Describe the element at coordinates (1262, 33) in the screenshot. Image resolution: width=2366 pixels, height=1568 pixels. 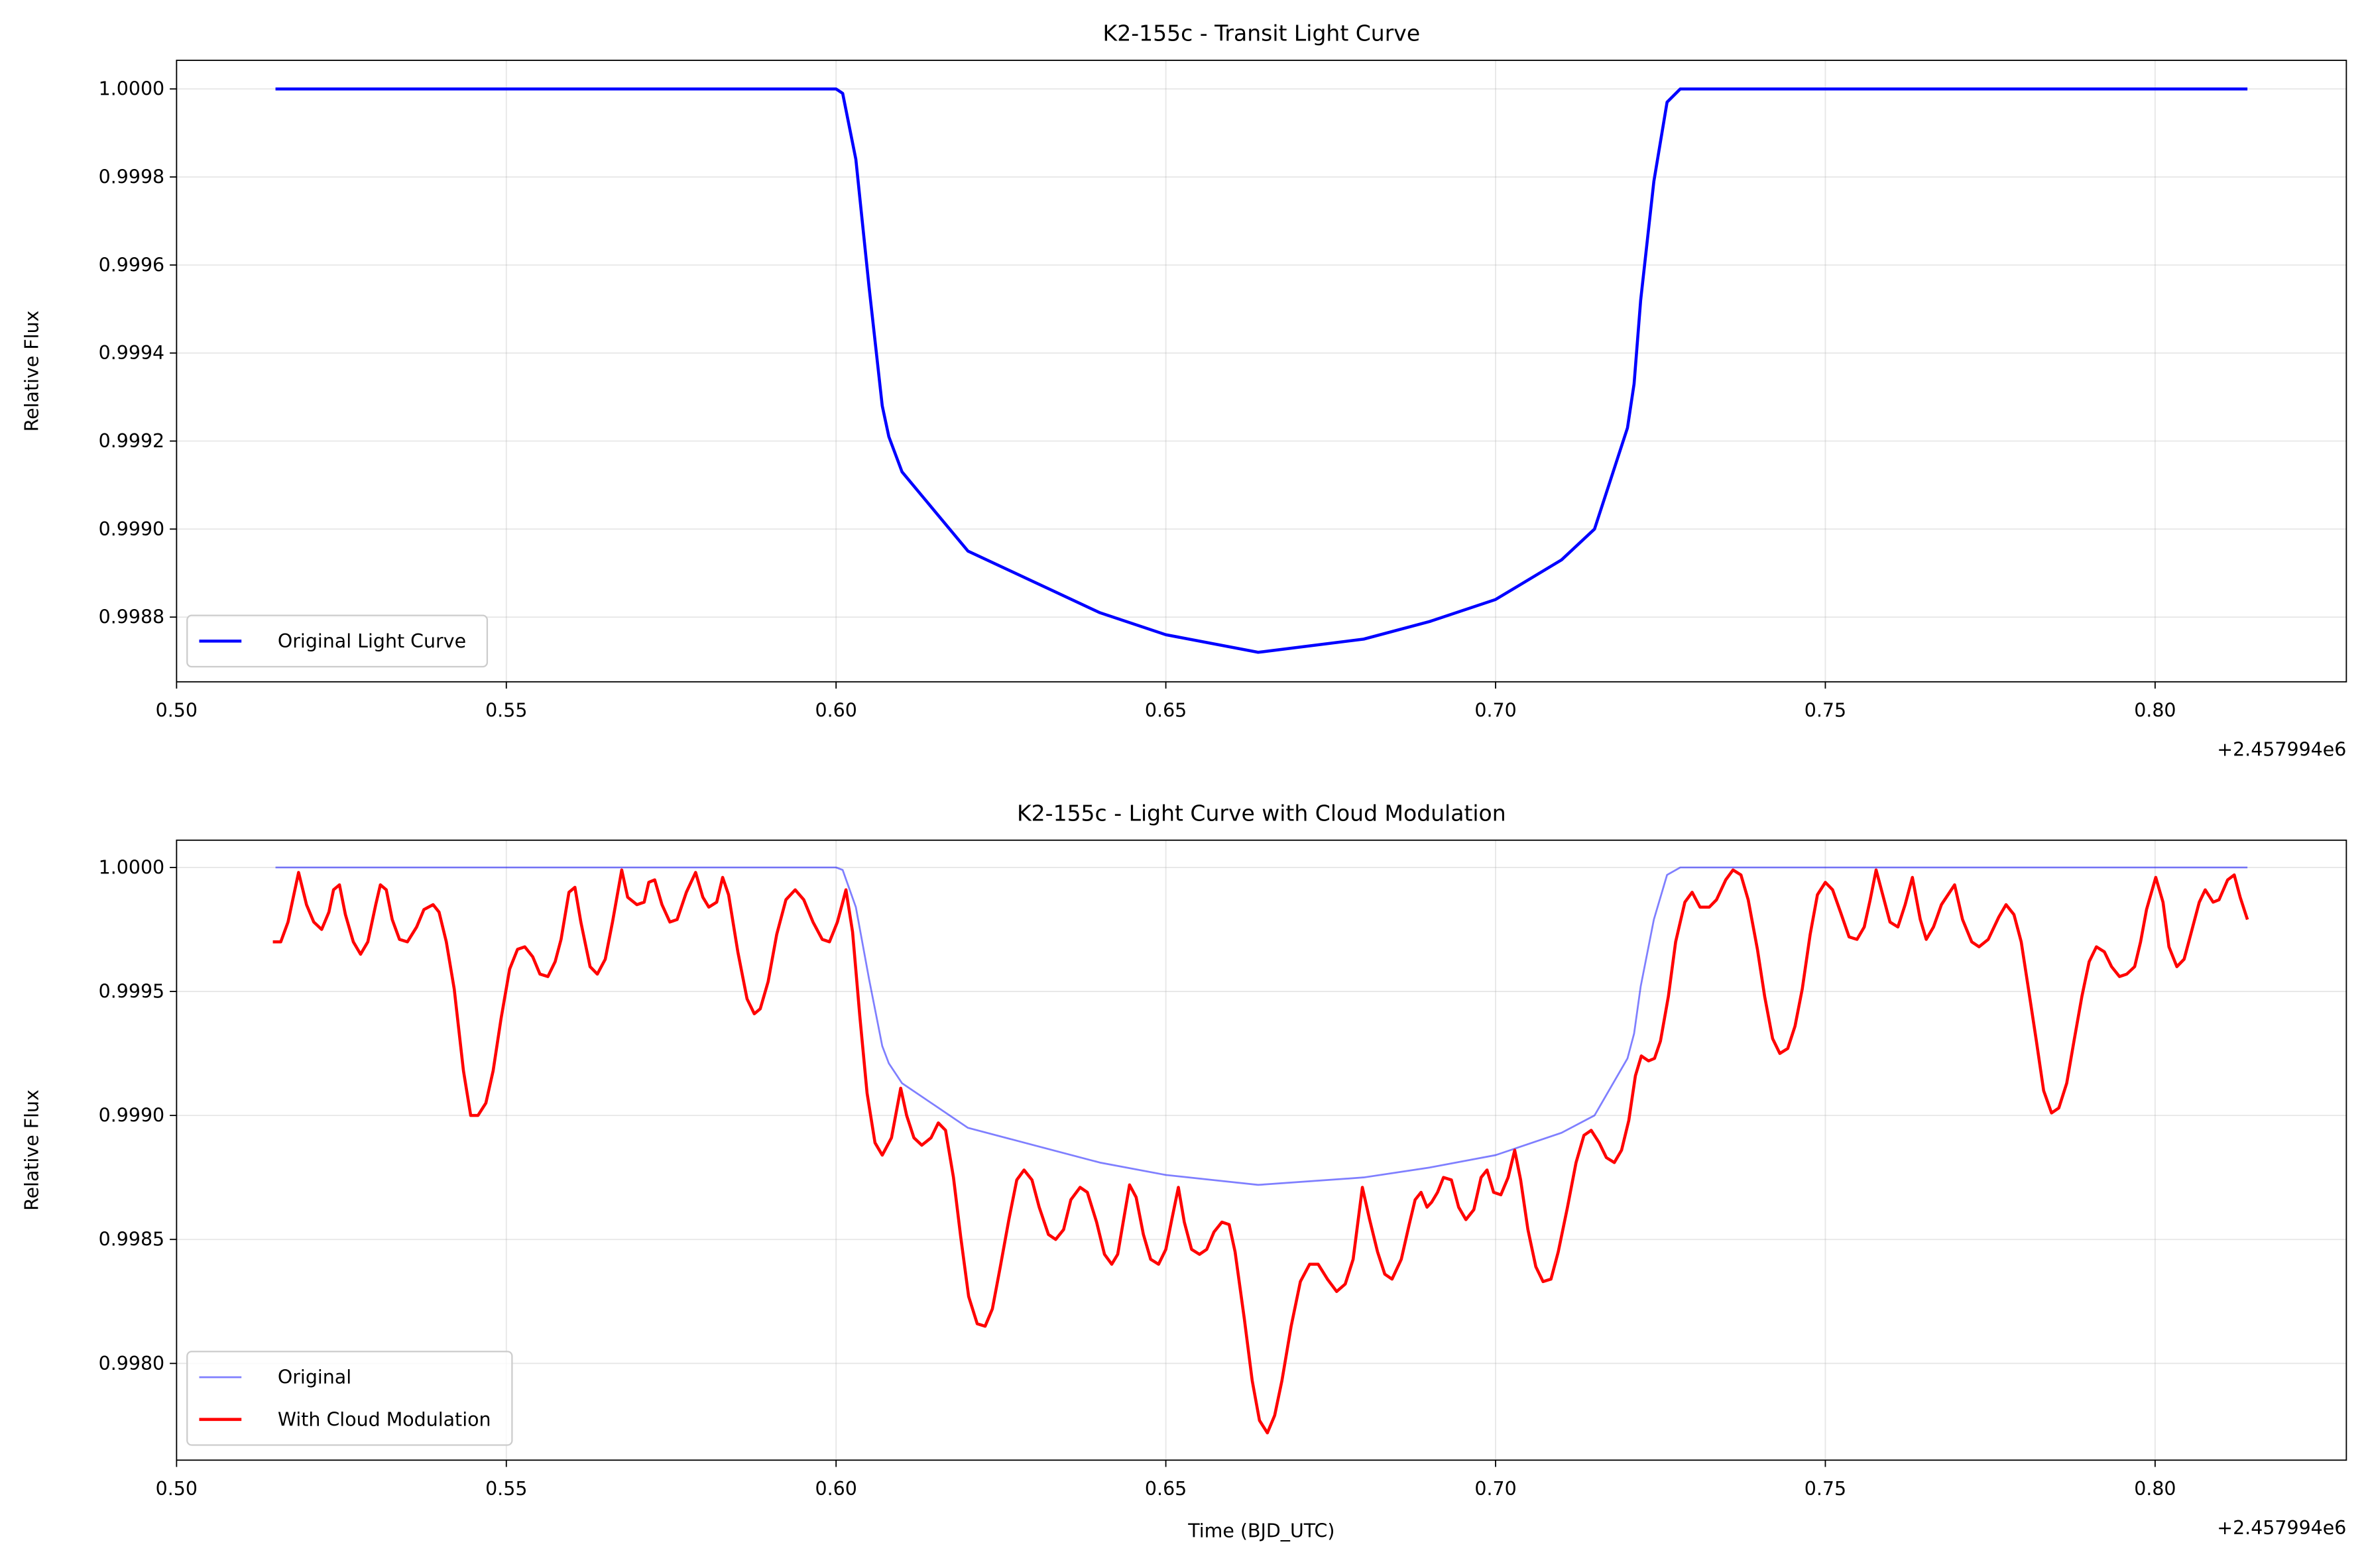
I see `chart-title: K2-155c - Transit Light Curve` at that location.